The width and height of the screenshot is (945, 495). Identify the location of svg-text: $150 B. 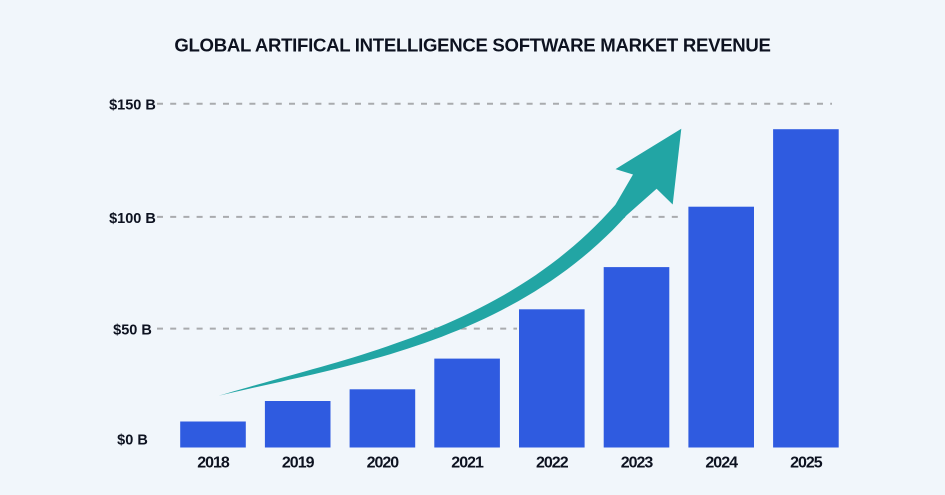
(132, 106).